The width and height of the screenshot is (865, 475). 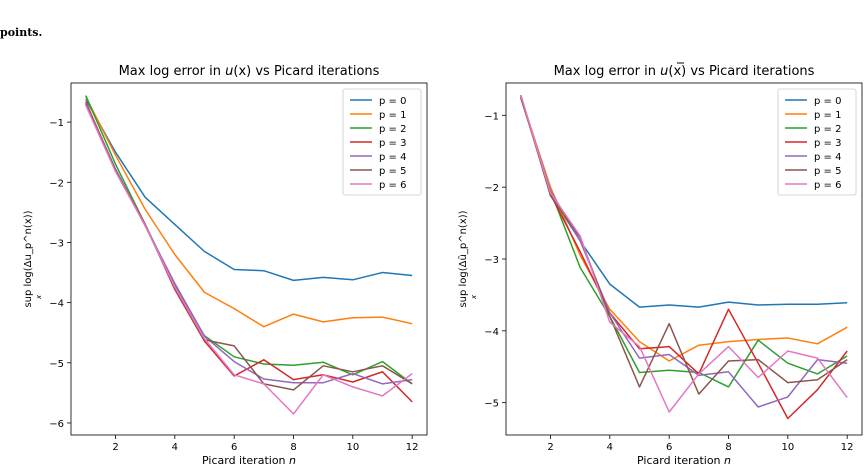 What do you see at coordinates (463, 258) in the screenshot?
I see `y-axis-label: sup log(Δū_p^n(x))` at bounding box center [463, 258].